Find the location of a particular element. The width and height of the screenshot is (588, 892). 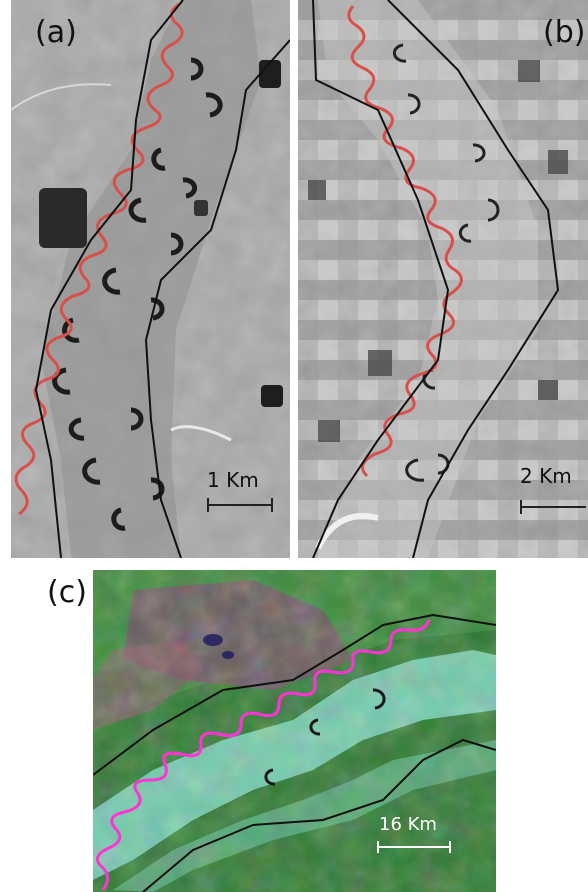

scale-line-c is located at coordinates (414, 847).